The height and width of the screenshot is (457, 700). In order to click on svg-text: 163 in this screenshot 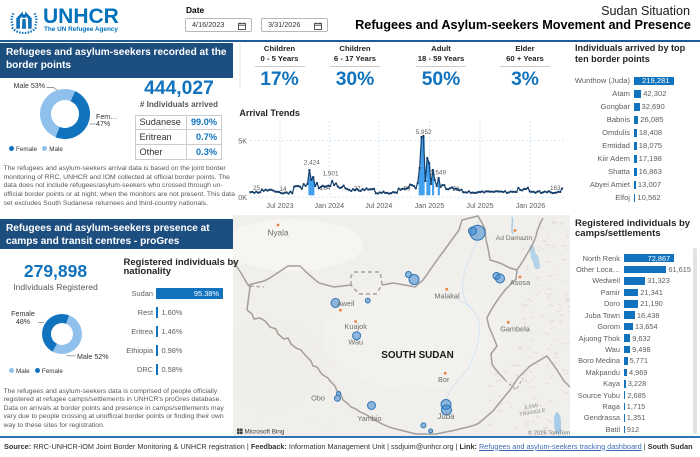, I will do `click(555, 188)`.